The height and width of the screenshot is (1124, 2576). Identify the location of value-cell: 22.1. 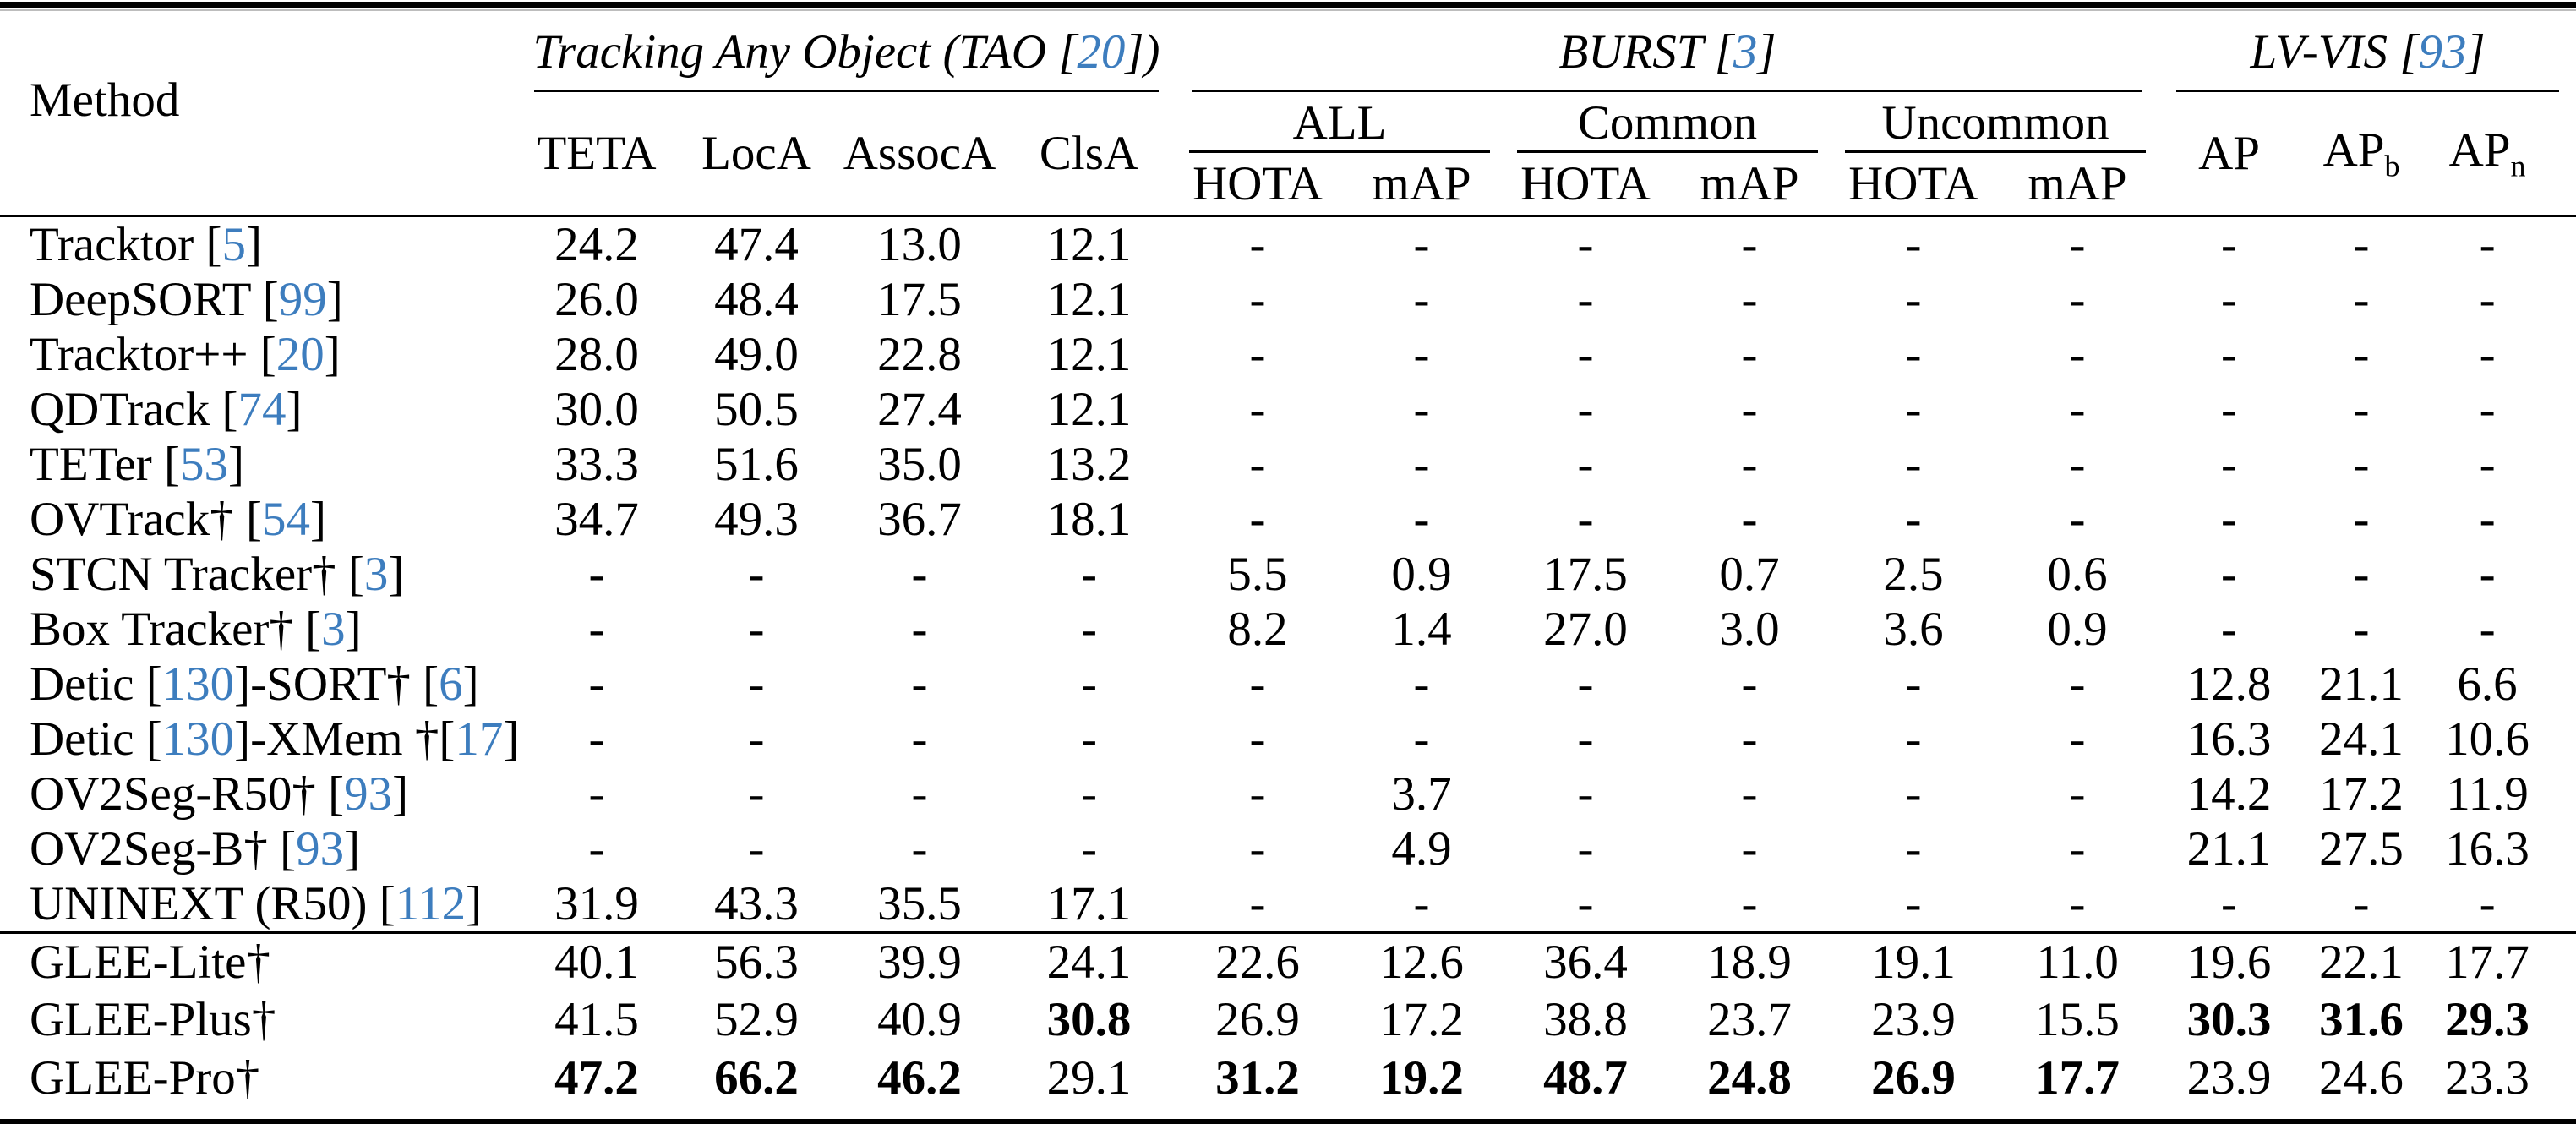
(2362, 960).